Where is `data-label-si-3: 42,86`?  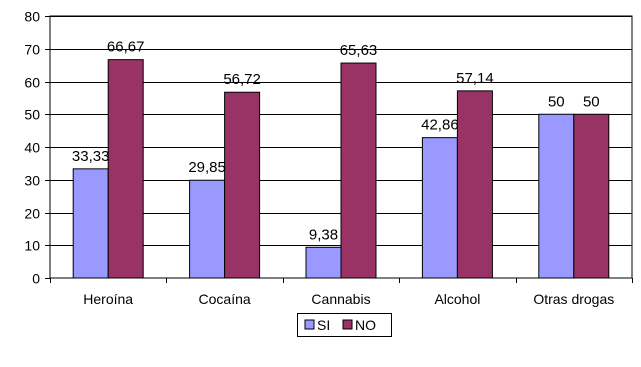 data-label-si-3: 42,86 is located at coordinates (440, 125).